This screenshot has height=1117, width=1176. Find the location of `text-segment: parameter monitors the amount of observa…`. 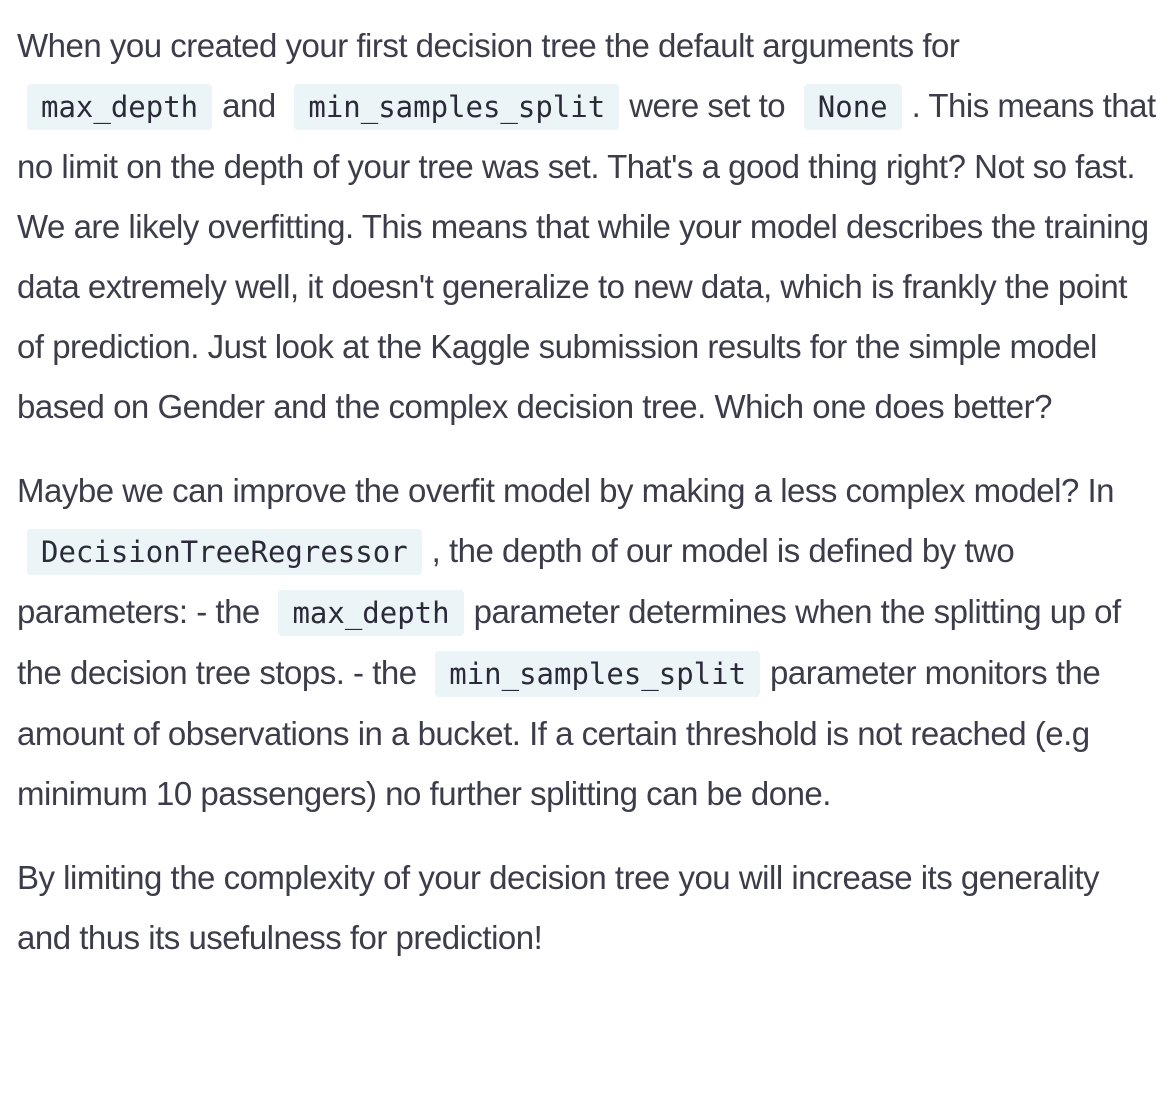

text-segment: parameter monitors the amount of observa… is located at coordinates (559, 733).